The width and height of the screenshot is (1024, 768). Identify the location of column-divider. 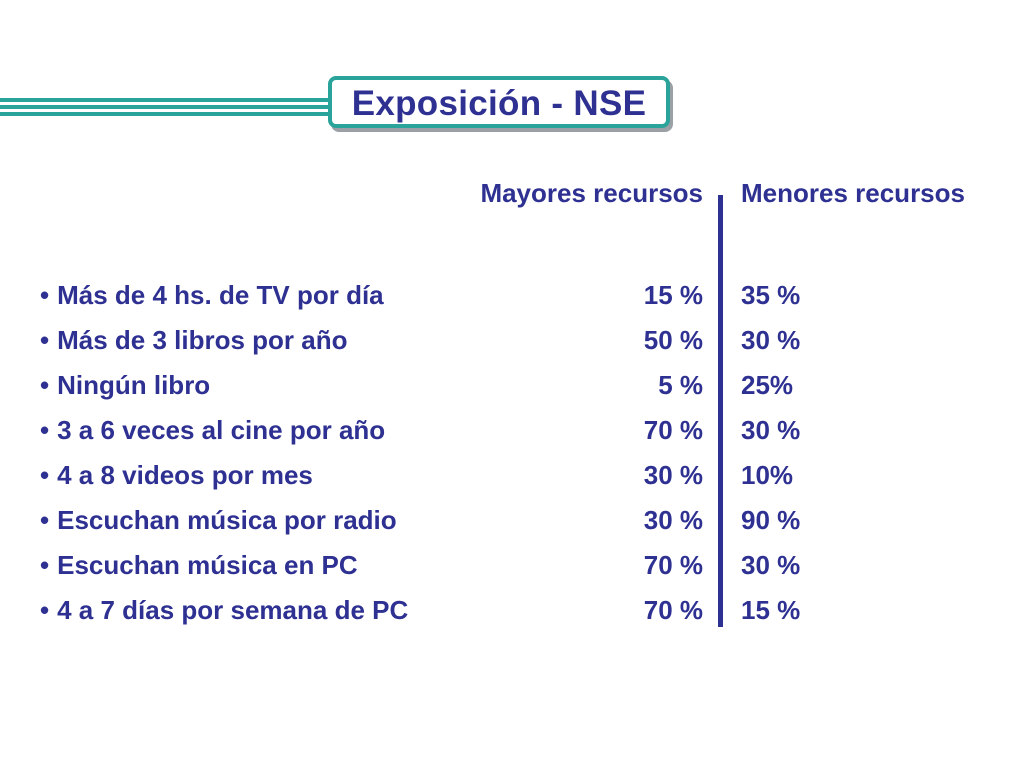
(720, 411).